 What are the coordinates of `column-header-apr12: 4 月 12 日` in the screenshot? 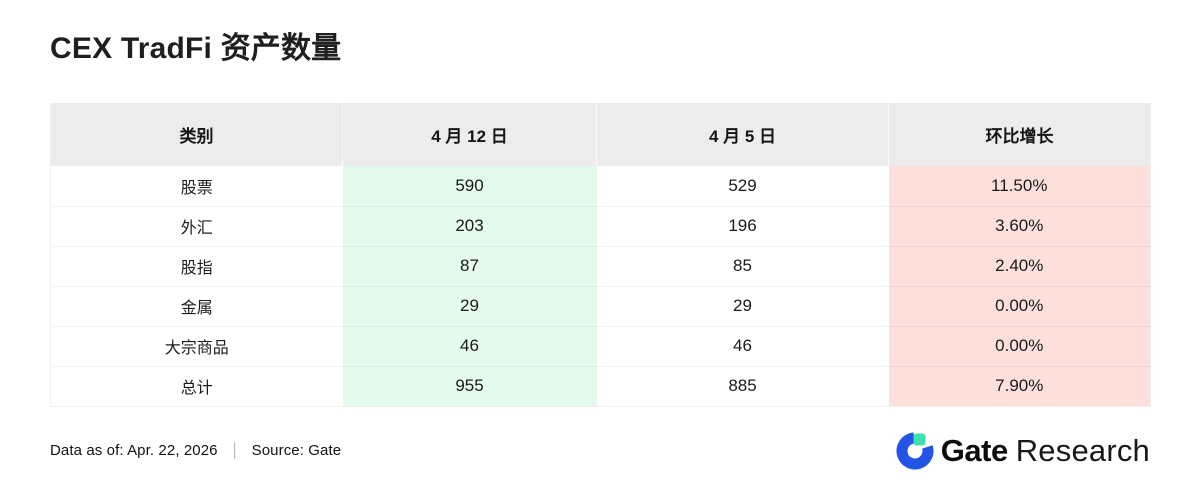 It's located at (469, 134).